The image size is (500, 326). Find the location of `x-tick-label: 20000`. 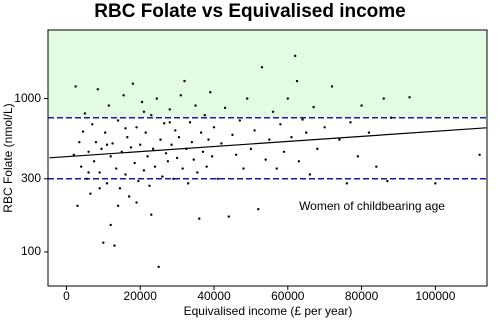

x-tick-label: 20000 is located at coordinates (141, 296).